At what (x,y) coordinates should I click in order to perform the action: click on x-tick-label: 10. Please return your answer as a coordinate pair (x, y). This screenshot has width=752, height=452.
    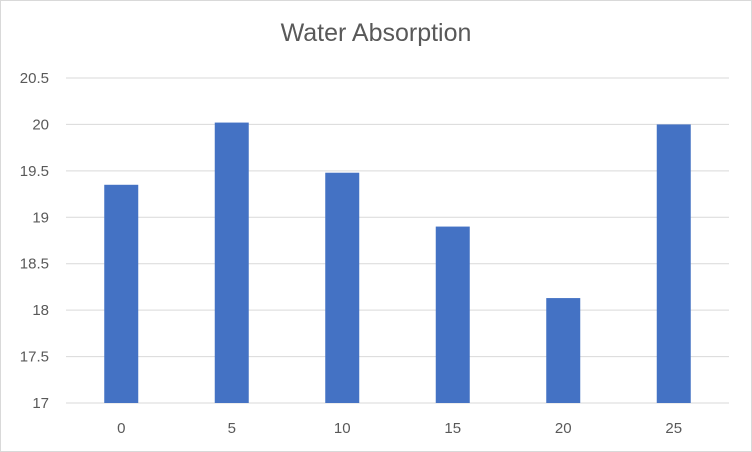
    Looking at the image, I should click on (342, 428).